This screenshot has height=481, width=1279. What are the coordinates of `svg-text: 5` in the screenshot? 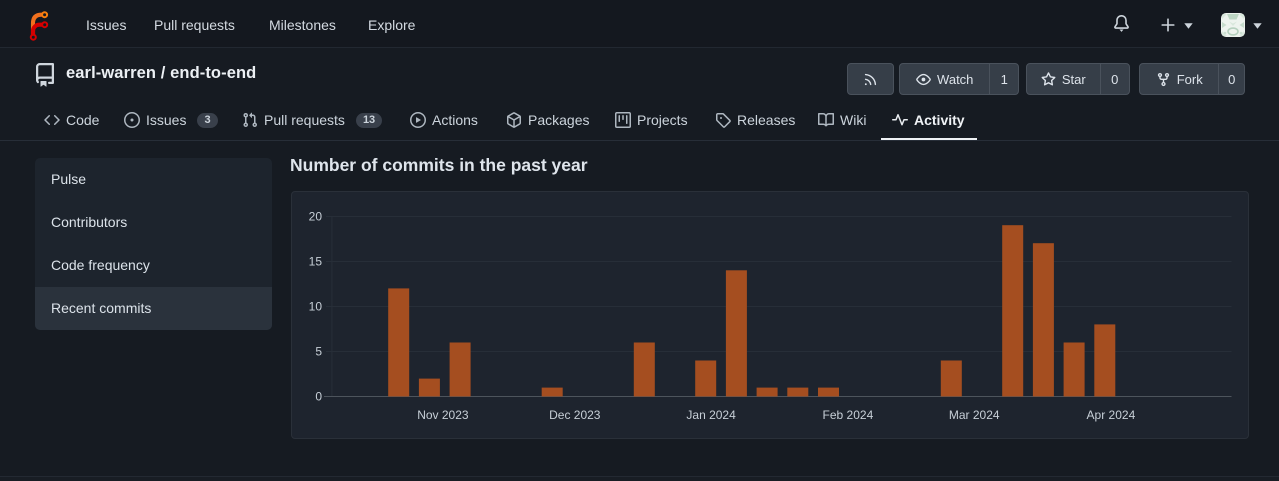 It's located at (318, 352).